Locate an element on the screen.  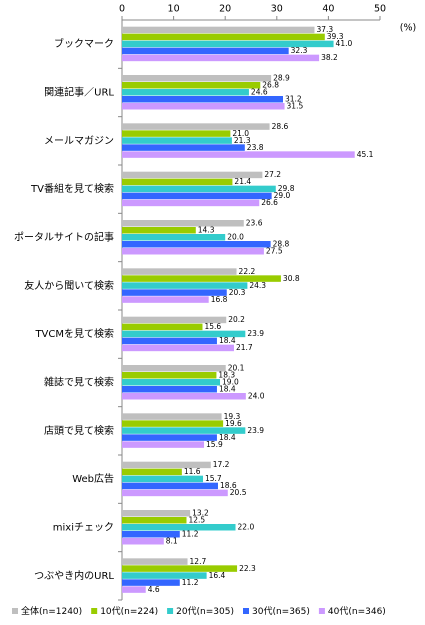
value-label: 12.5 is located at coordinates (197, 520).